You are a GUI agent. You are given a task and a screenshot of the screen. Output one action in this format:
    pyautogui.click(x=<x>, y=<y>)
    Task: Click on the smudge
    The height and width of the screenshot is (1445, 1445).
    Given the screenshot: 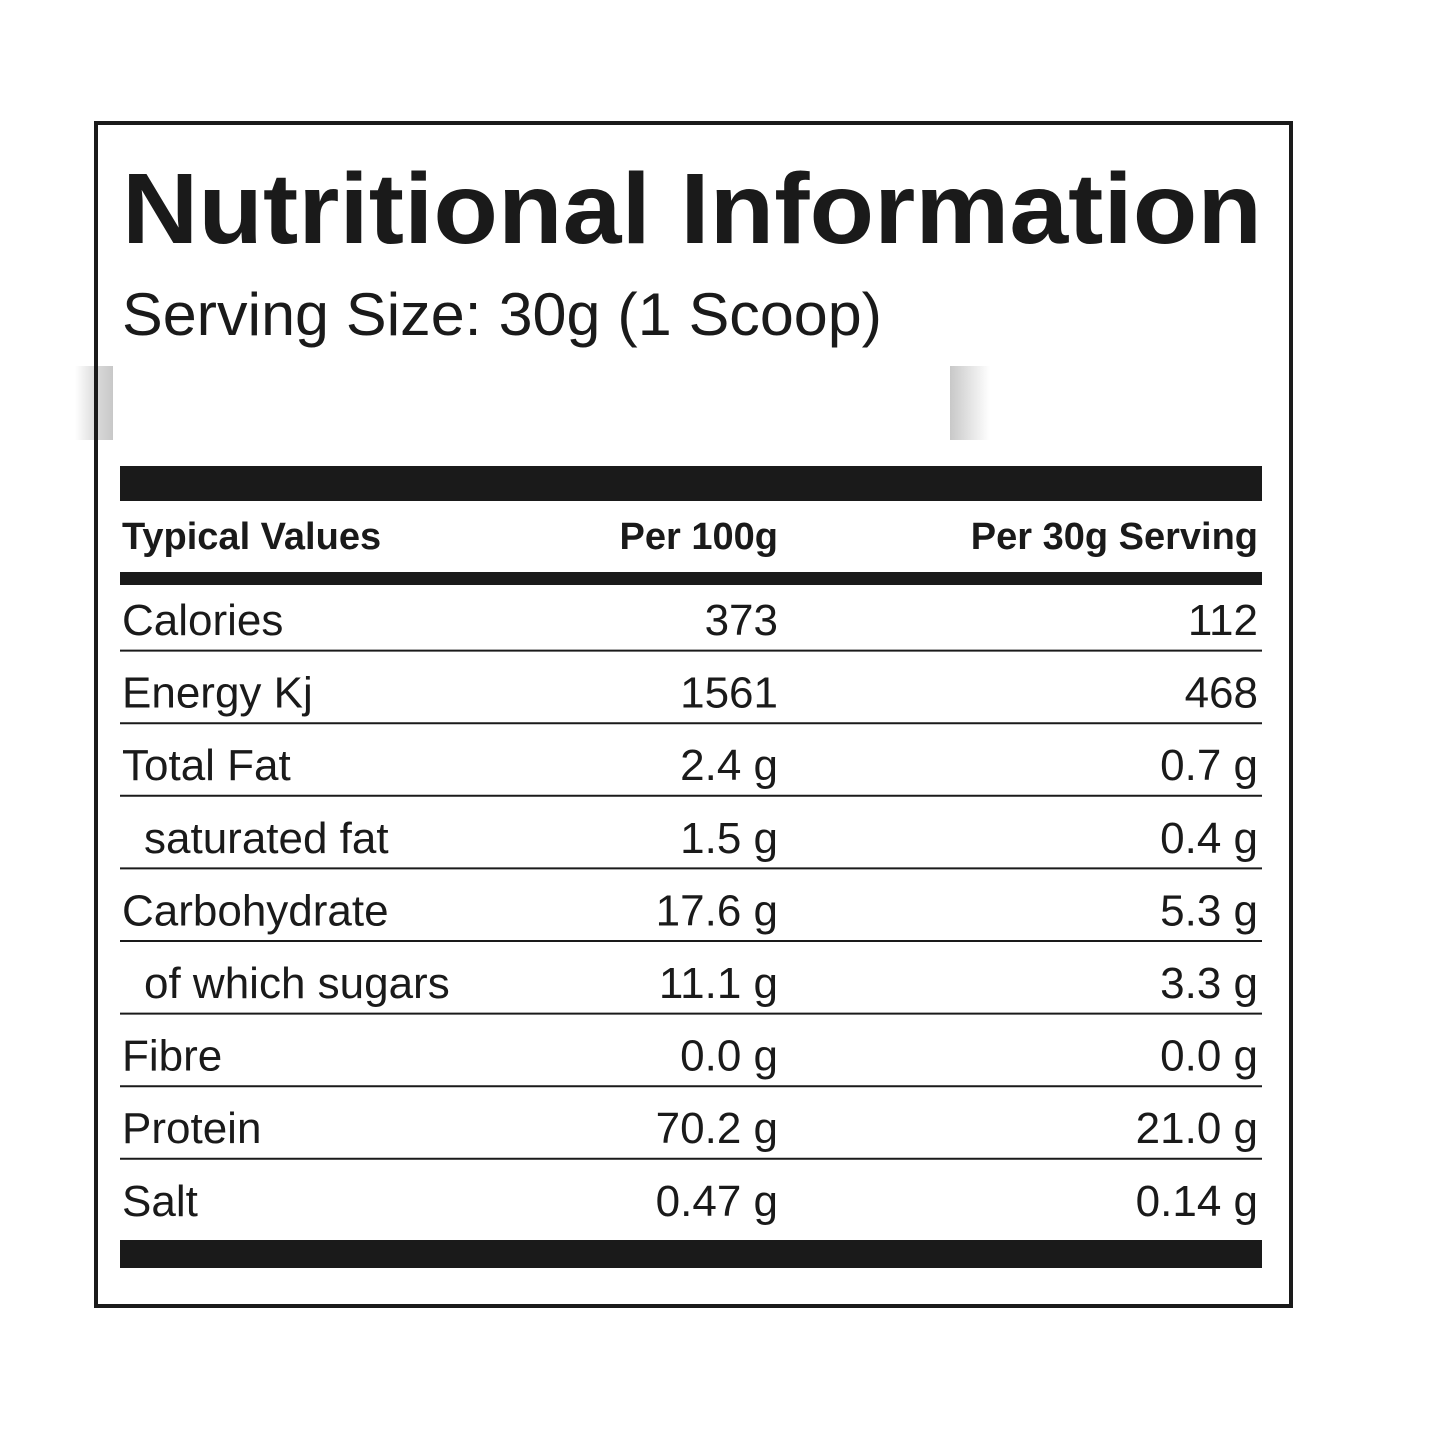 What is the action you would take?
    pyautogui.click(x=970, y=403)
    